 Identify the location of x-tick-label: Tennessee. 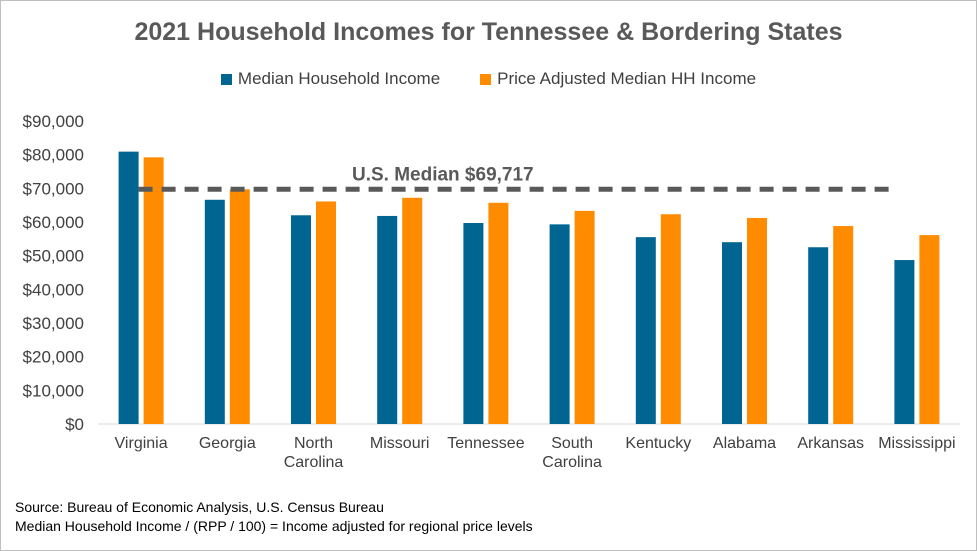
(485, 443).